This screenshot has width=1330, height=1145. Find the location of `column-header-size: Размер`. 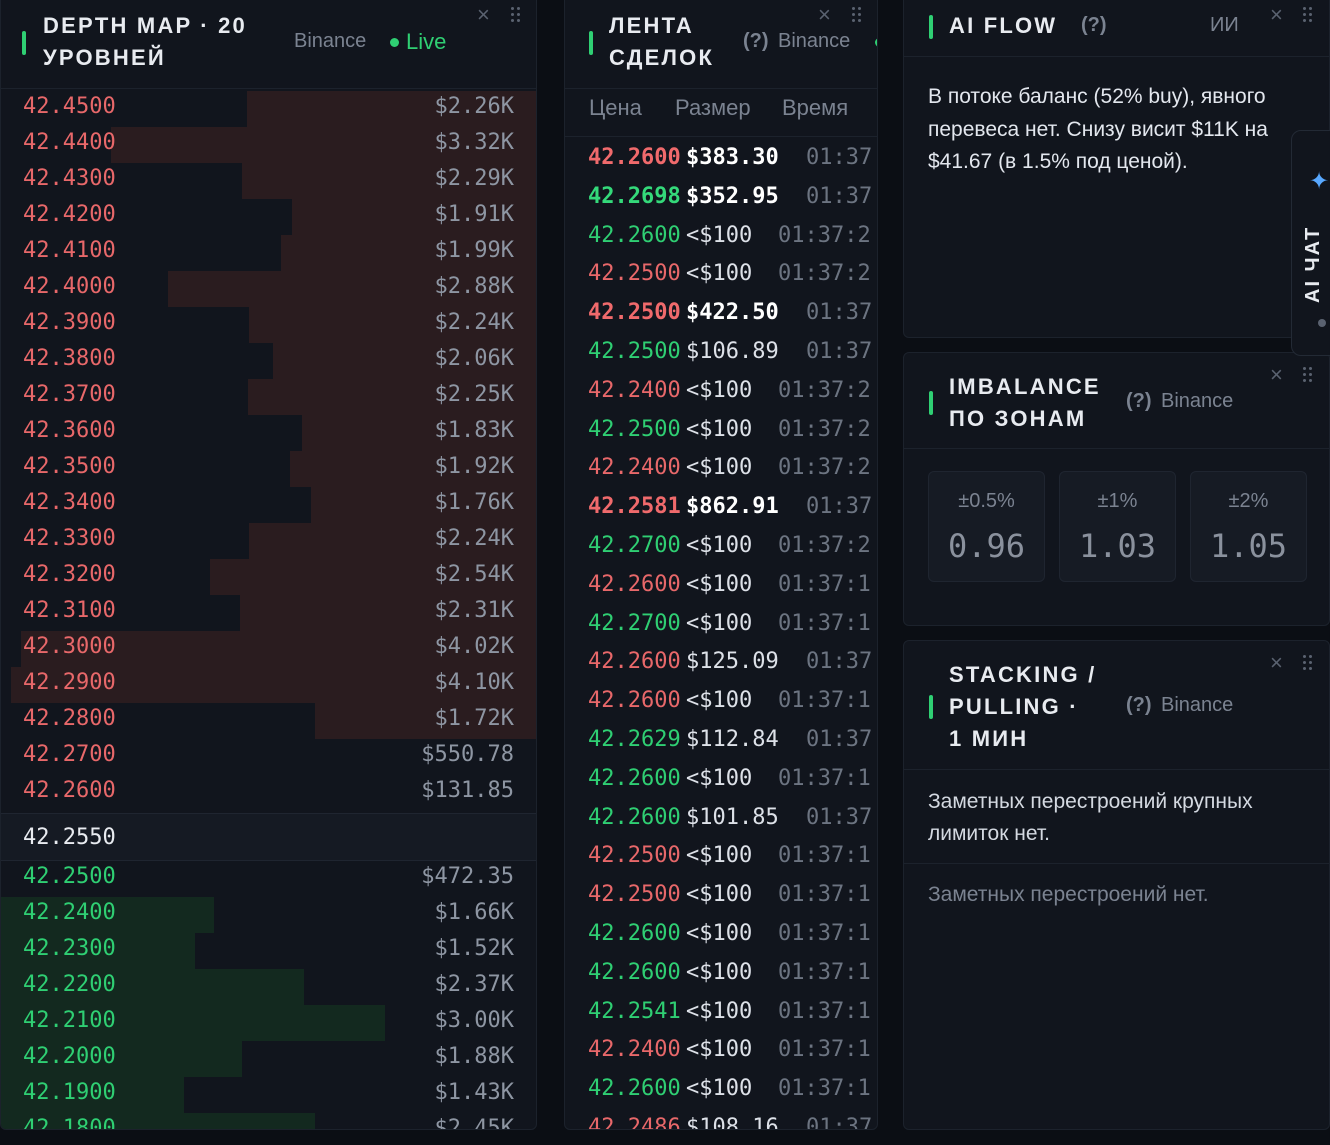

column-header-size: Размер is located at coordinates (713, 107).